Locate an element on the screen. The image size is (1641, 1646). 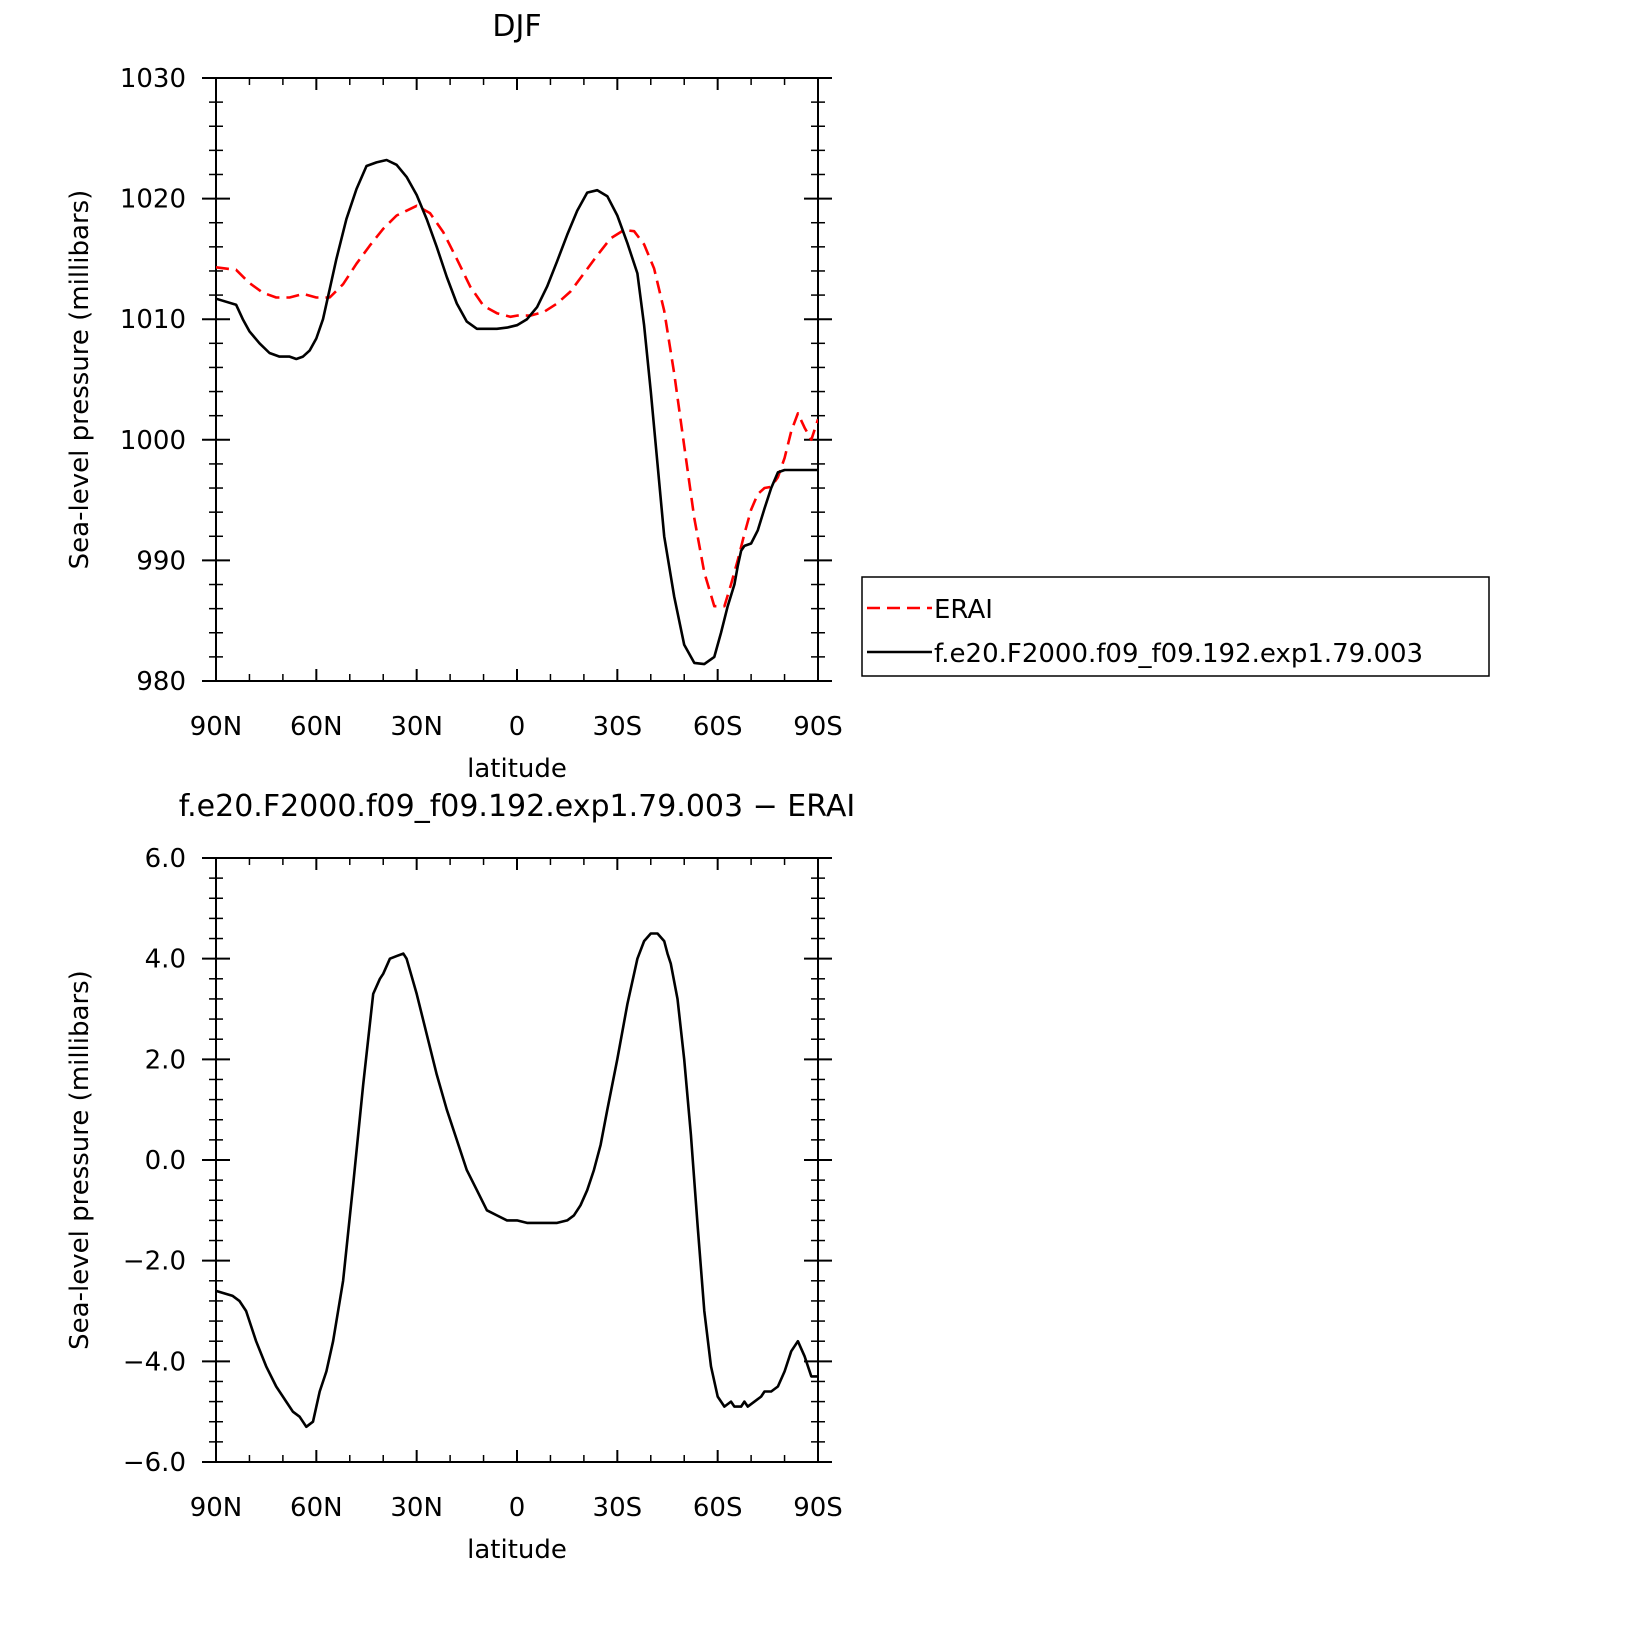
y-tick-label: 6.0 is located at coordinates (165, 859).